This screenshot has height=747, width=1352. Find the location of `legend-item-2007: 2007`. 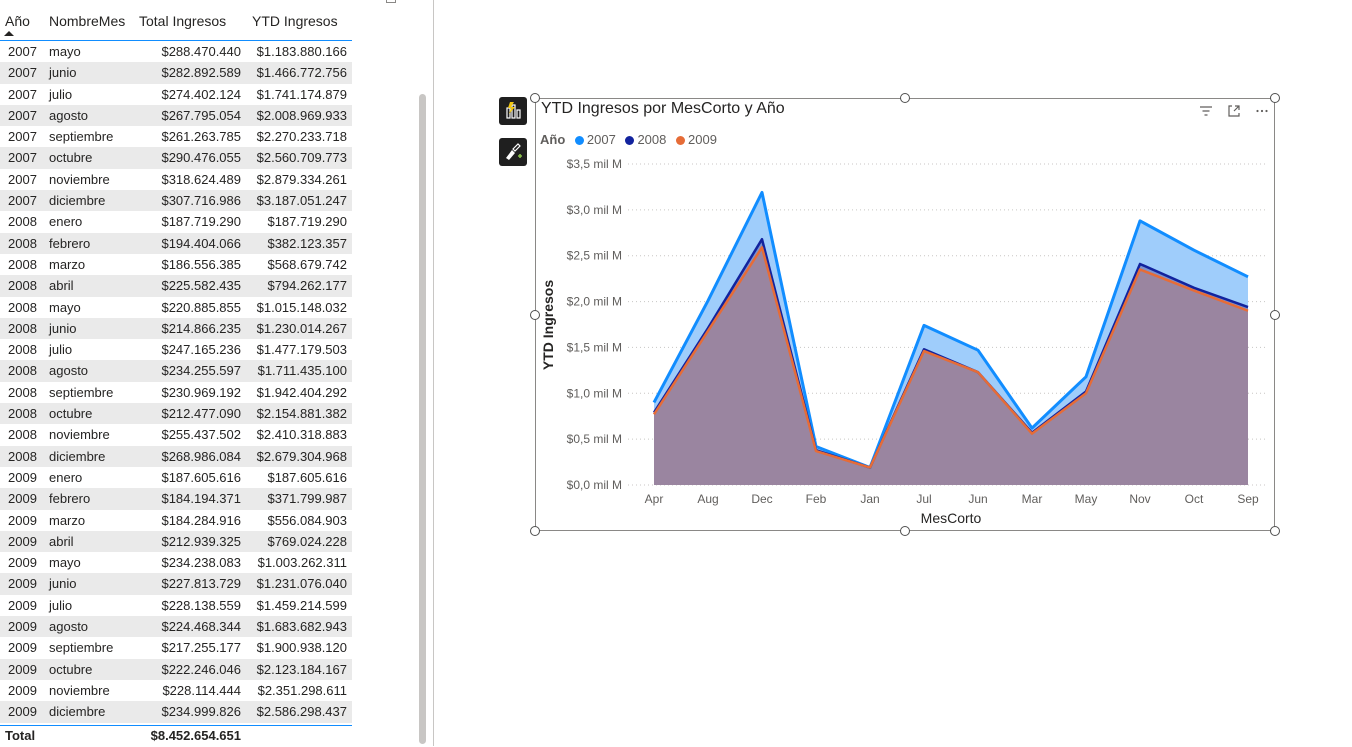

legend-item-2007: 2007 is located at coordinates (595, 140).